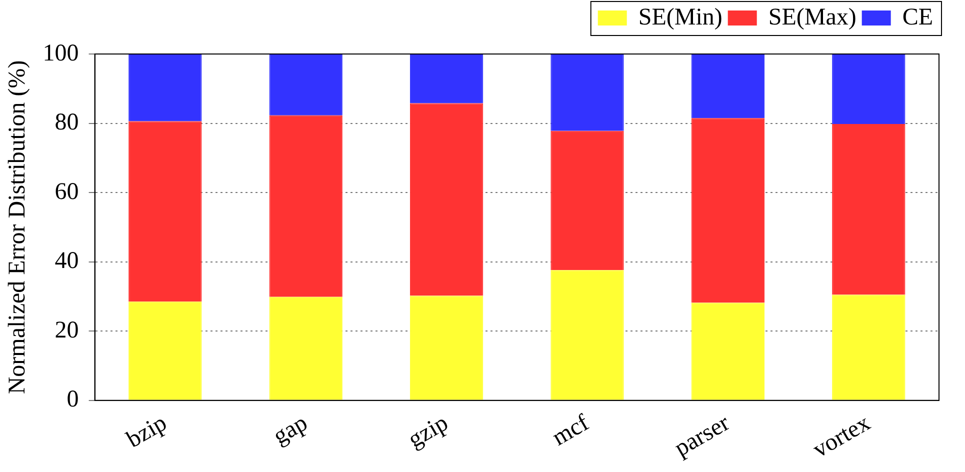 This screenshot has width=965, height=472. What do you see at coordinates (812, 17) in the screenshot?
I see `legend-label: SE(Max)` at bounding box center [812, 17].